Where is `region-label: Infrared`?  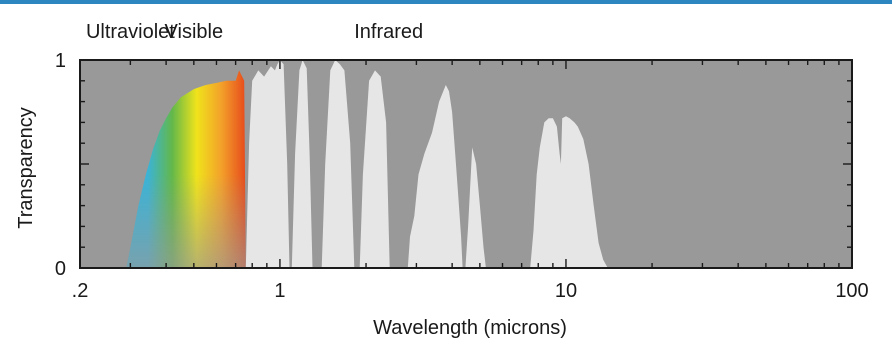 region-label: Infrared is located at coordinates (388, 32).